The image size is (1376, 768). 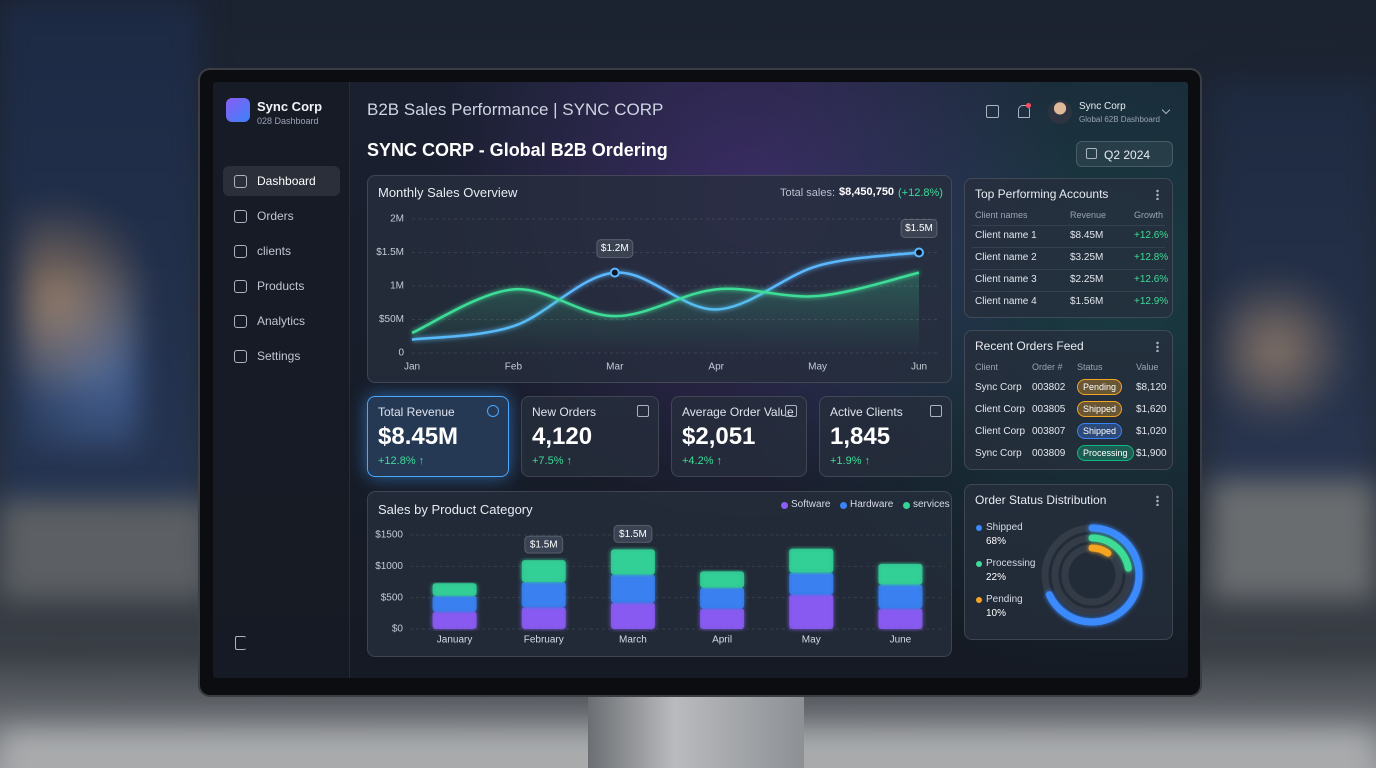 What do you see at coordinates (992, 111) in the screenshot?
I see `calendar-icon` at bounding box center [992, 111].